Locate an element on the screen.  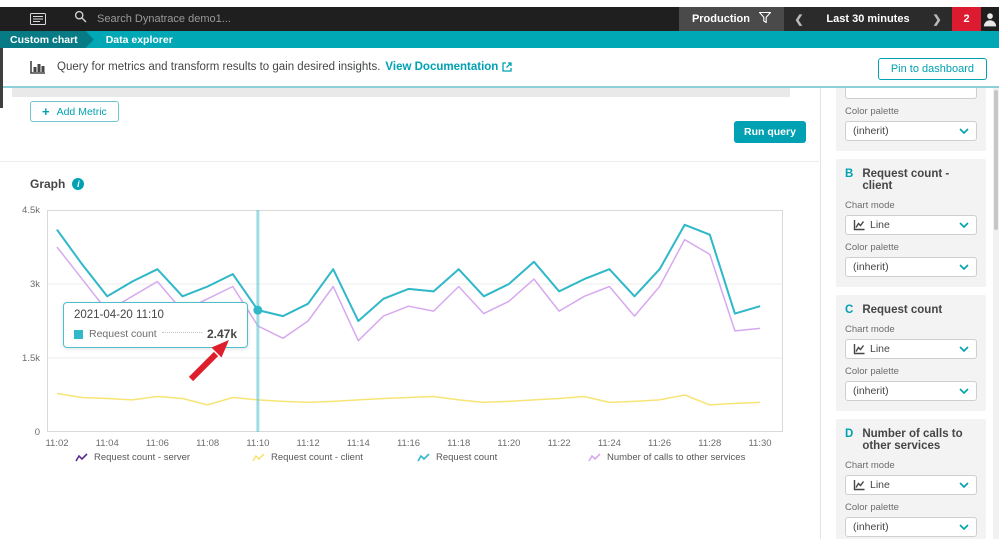
timeframe-prev-icon: ❮ is located at coordinates (799, 19).